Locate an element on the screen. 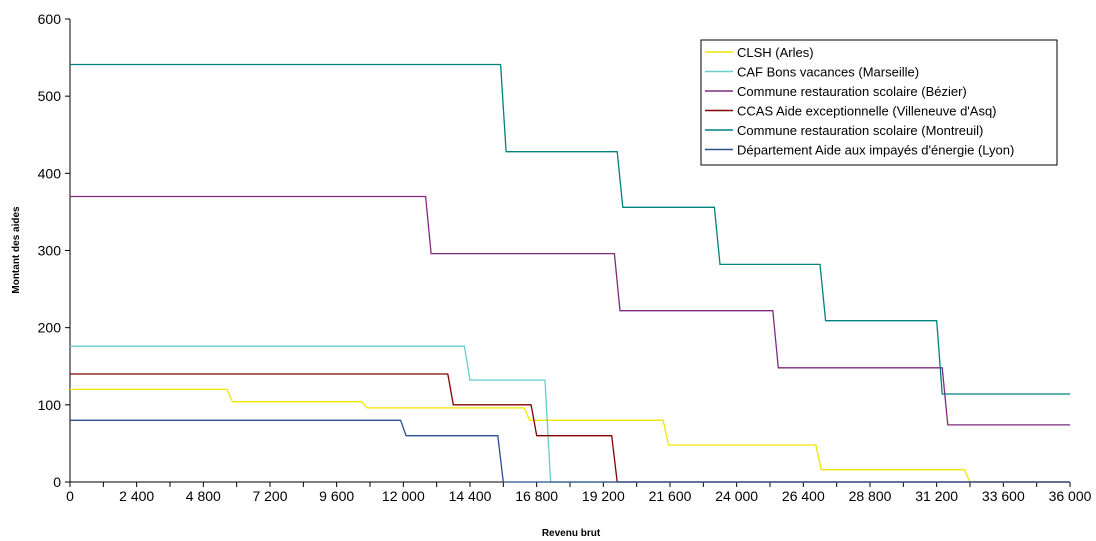 Image resolution: width=1096 pixels, height=541 pixels. x-tick-label: 36 000 is located at coordinates (1070, 496).